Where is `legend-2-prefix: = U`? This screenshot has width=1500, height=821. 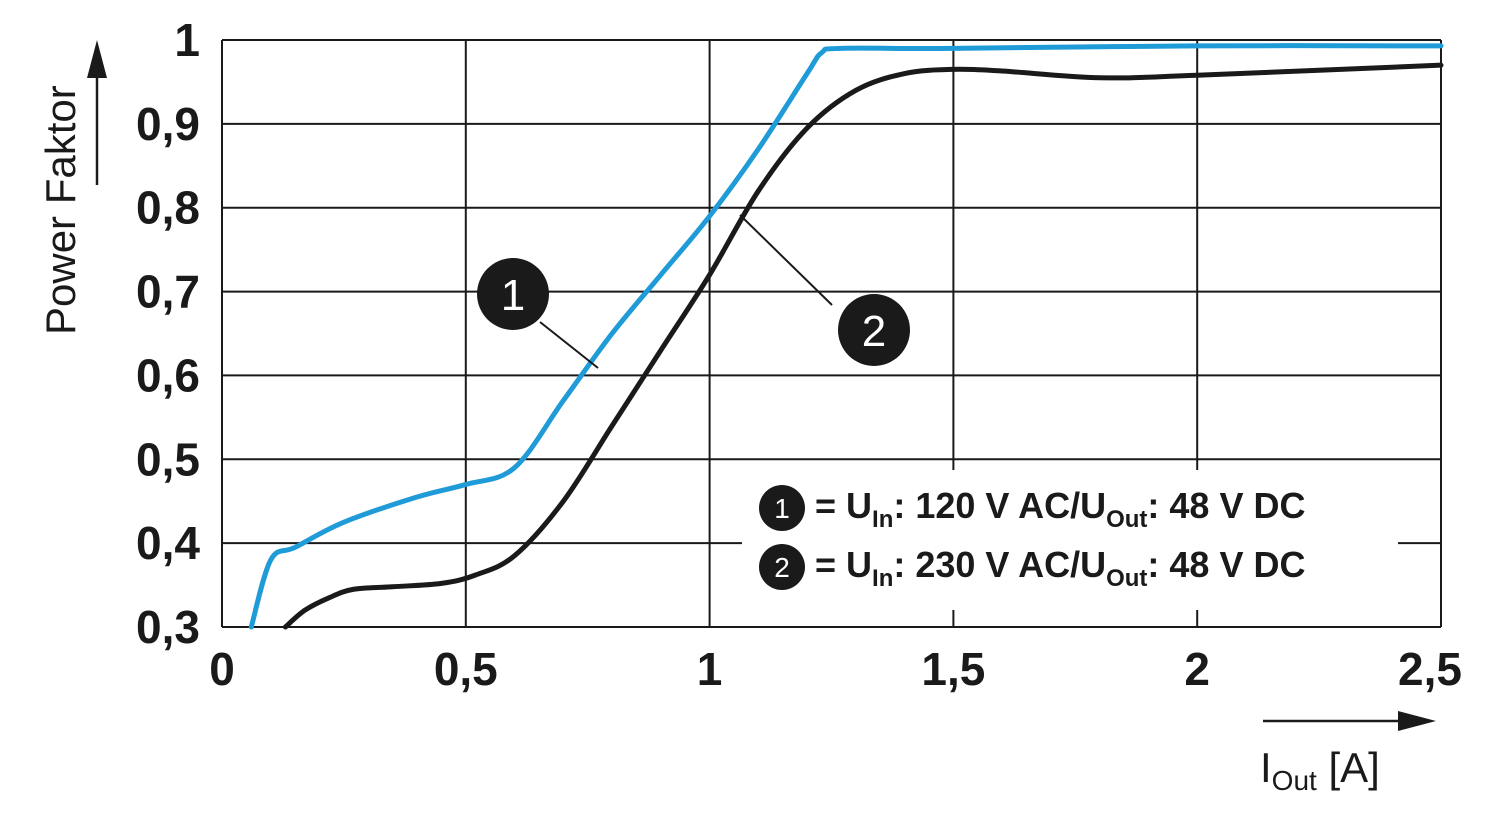
legend-2-prefix: = U is located at coordinates (843, 564).